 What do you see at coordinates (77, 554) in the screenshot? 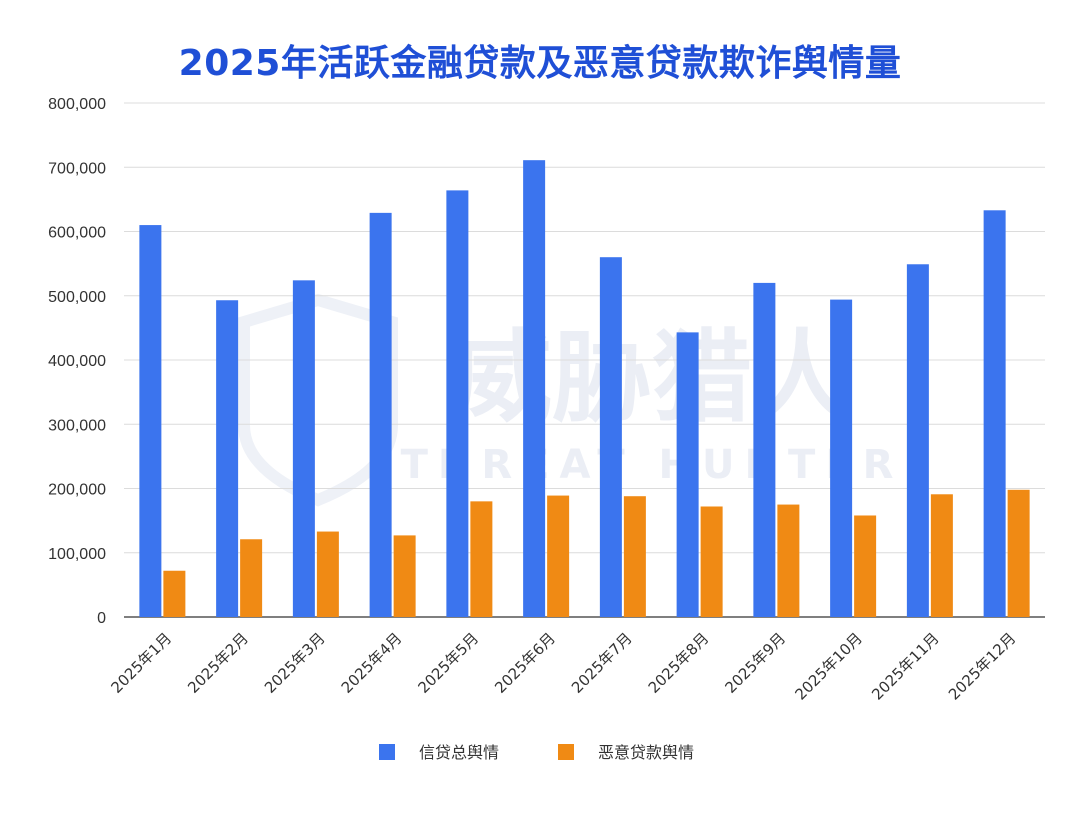
I see `y-tick-label: 100,000` at bounding box center [77, 554].